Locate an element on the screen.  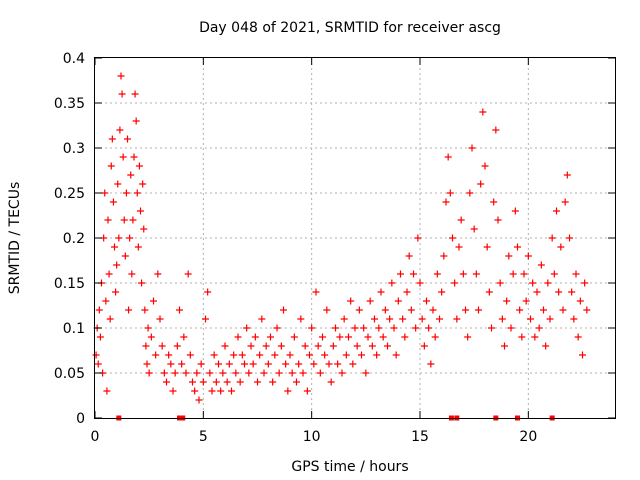
x-axis-label: GPS time / hours is located at coordinates (349, 467).